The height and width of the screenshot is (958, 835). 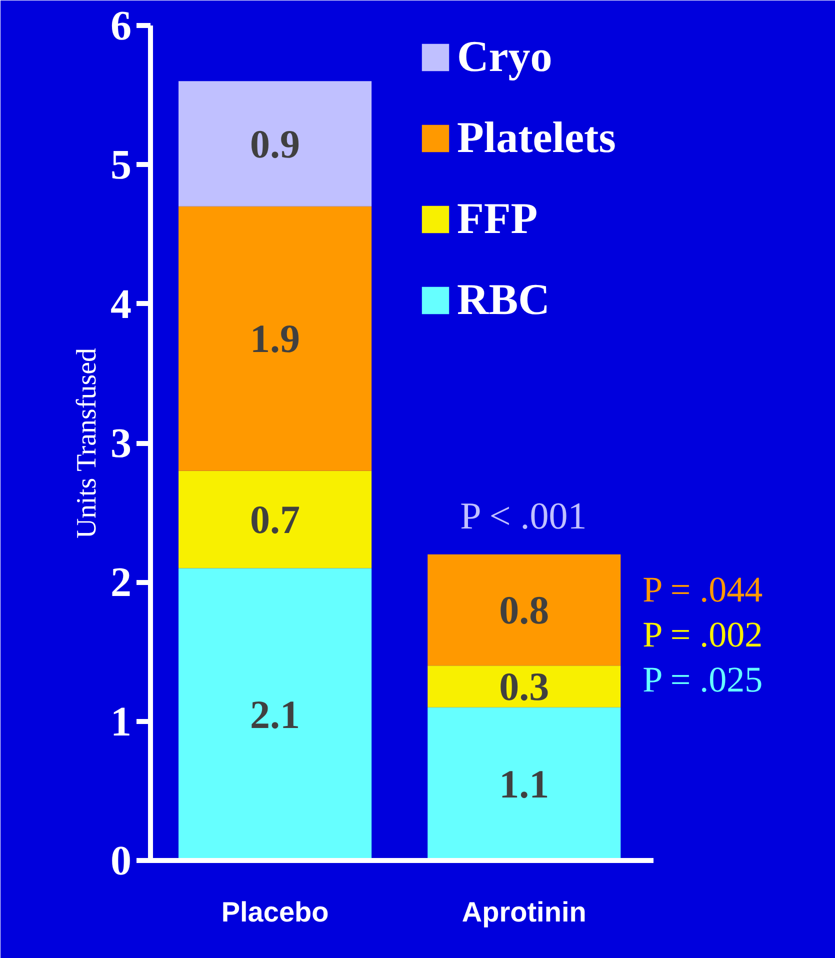 What do you see at coordinates (121, 27) in the screenshot?
I see `y-tick-label: 6` at bounding box center [121, 27].